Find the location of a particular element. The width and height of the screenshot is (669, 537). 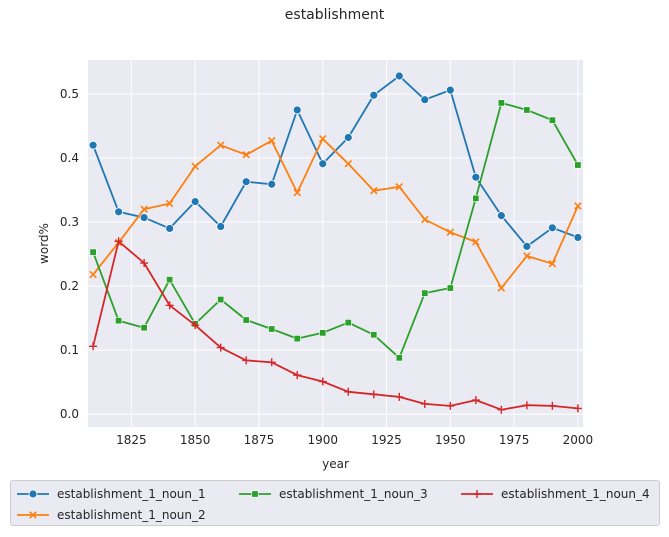

x-tick-label: 1925 is located at coordinates (386, 440).